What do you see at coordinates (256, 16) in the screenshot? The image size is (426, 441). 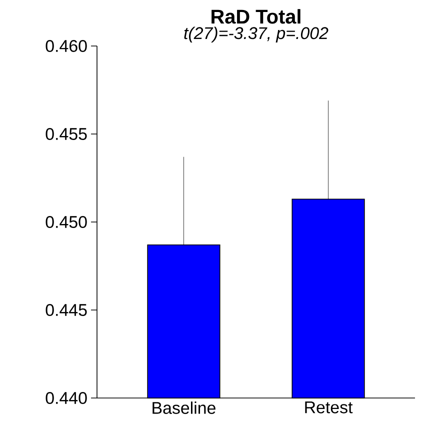 I see `chart-title: RaD Total` at bounding box center [256, 16].